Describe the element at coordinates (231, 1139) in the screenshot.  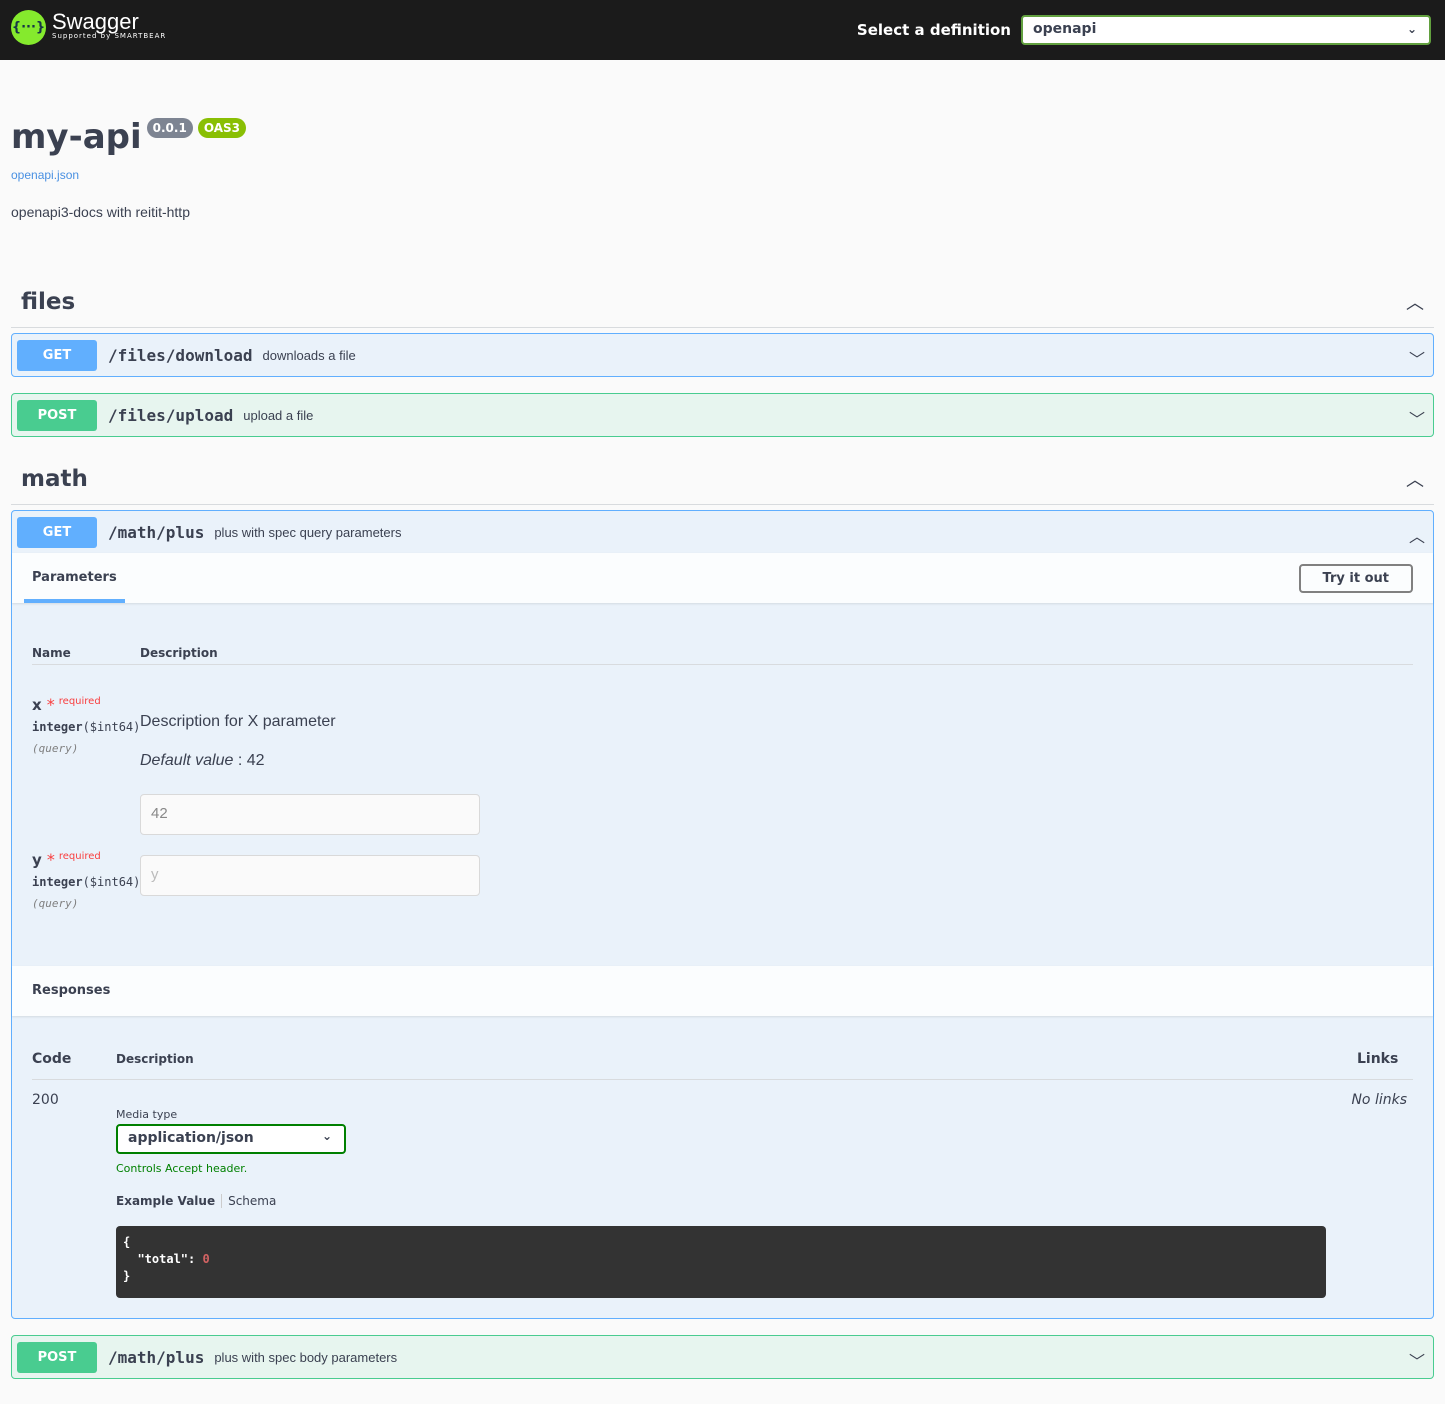
I see `media-type-select: application/json ⌄` at that location.